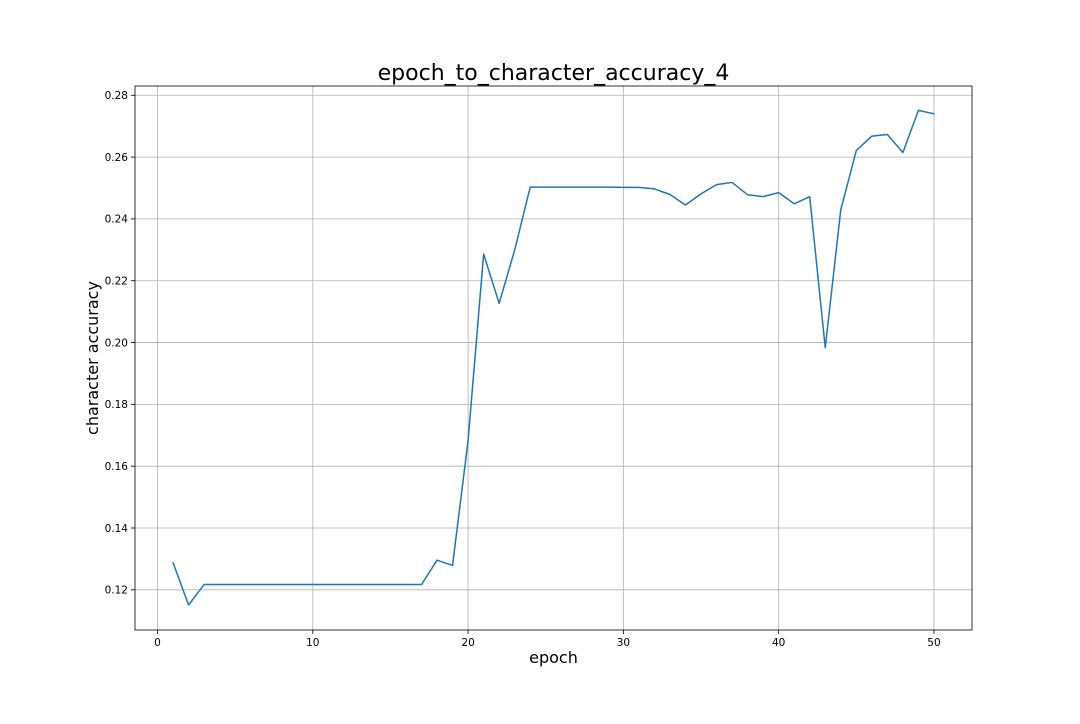 This screenshot has width=1080, height=724. I want to click on y-tick-label: 0.12, so click(116, 591).